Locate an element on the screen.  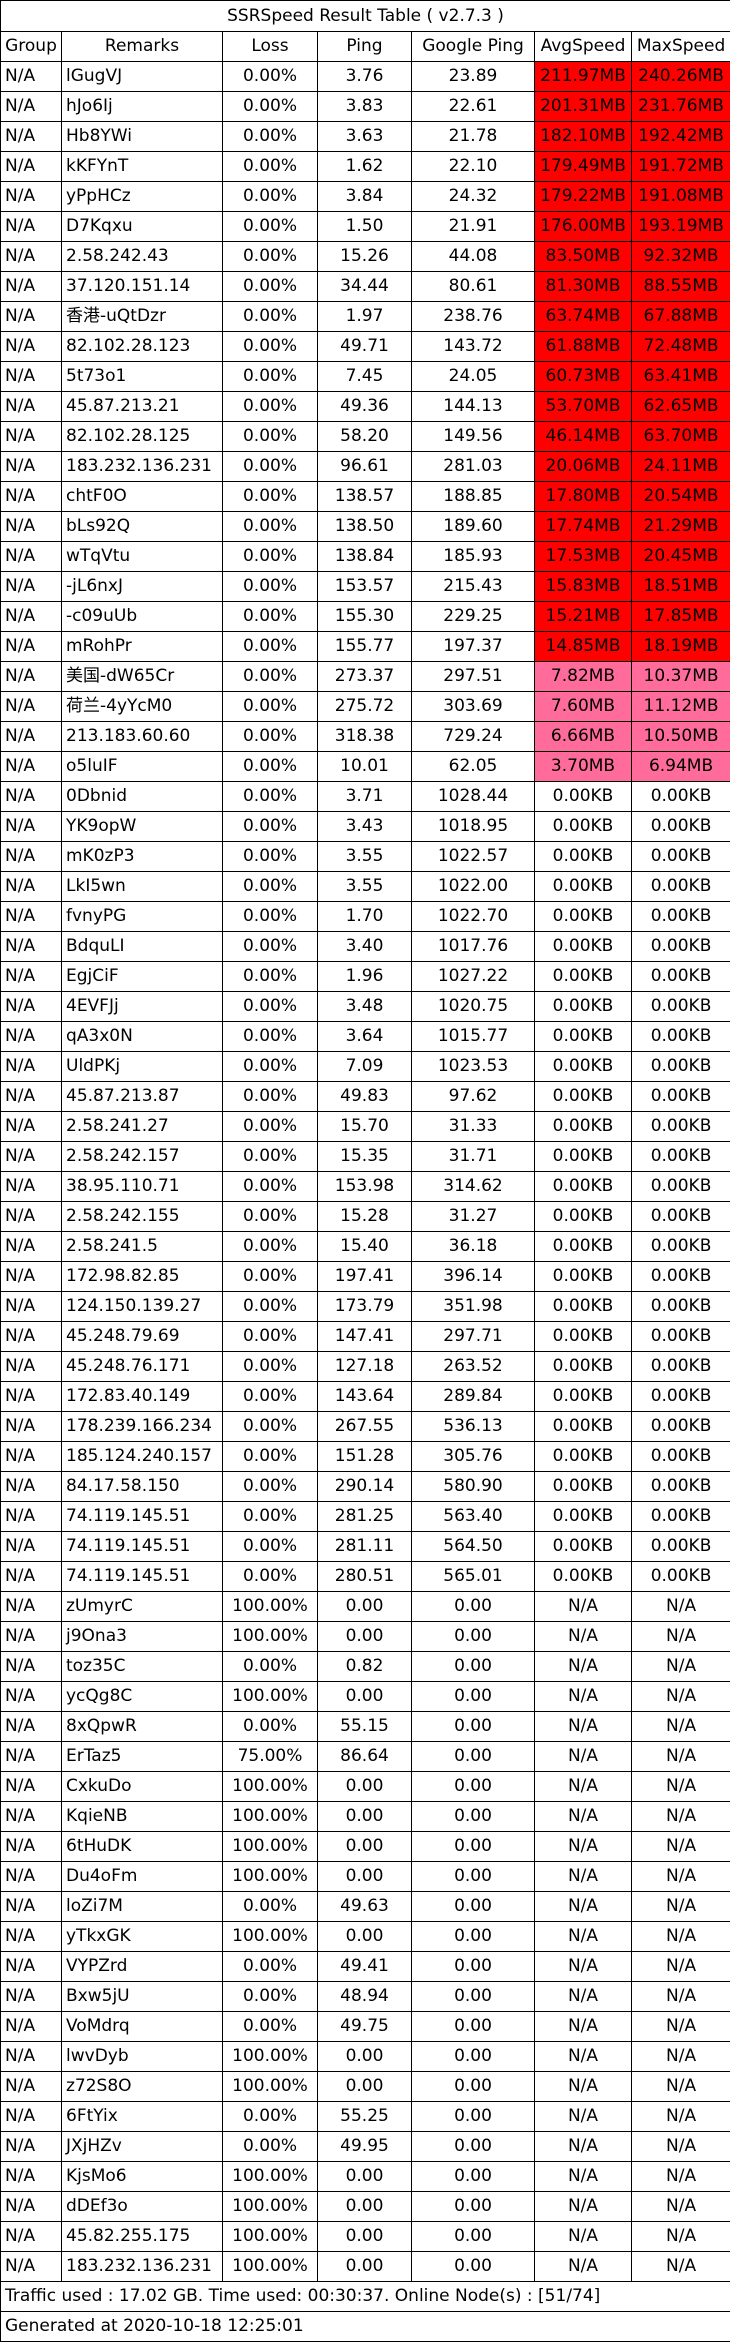
cell-google-ping: 97.62 is located at coordinates (473, 1097).